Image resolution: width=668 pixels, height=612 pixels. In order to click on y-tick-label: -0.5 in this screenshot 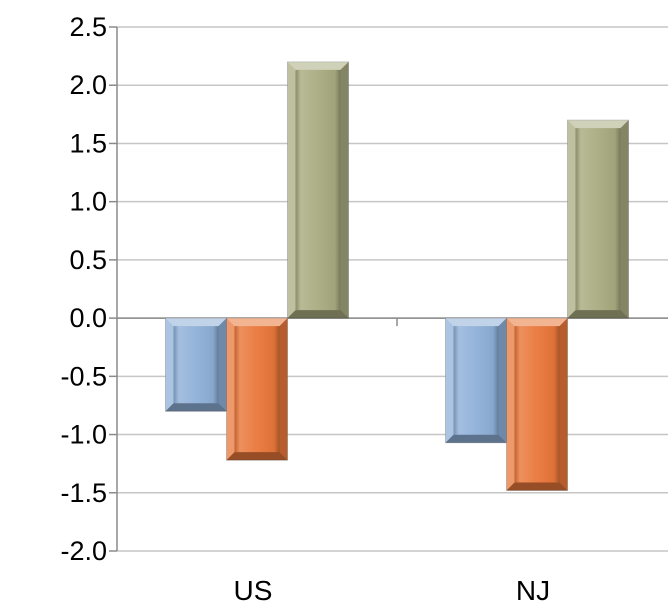, I will do `click(83, 376)`.